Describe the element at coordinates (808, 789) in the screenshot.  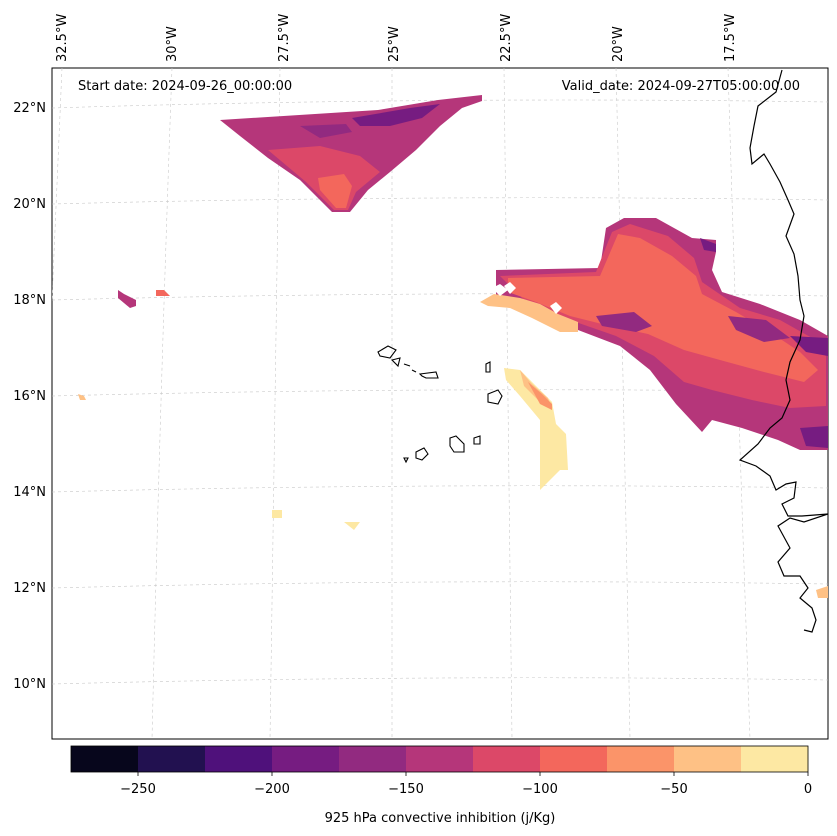
I see `colorbar-tick-label: 0` at that location.